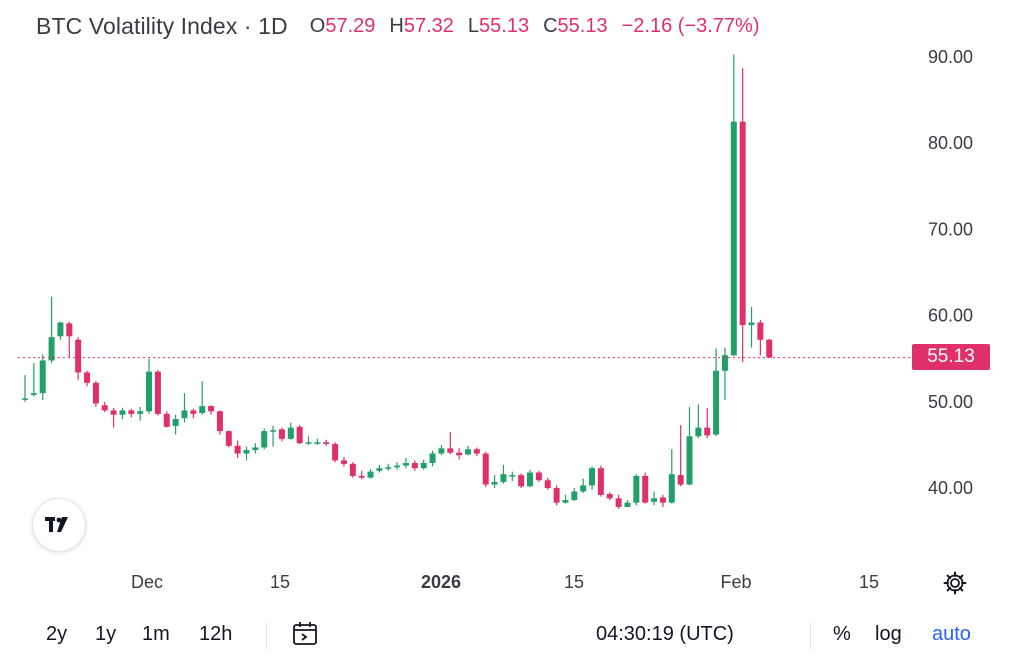 The width and height of the screenshot is (1024, 659). Describe the element at coordinates (810, 636) in the screenshot. I see `toolbar-divider` at that location.